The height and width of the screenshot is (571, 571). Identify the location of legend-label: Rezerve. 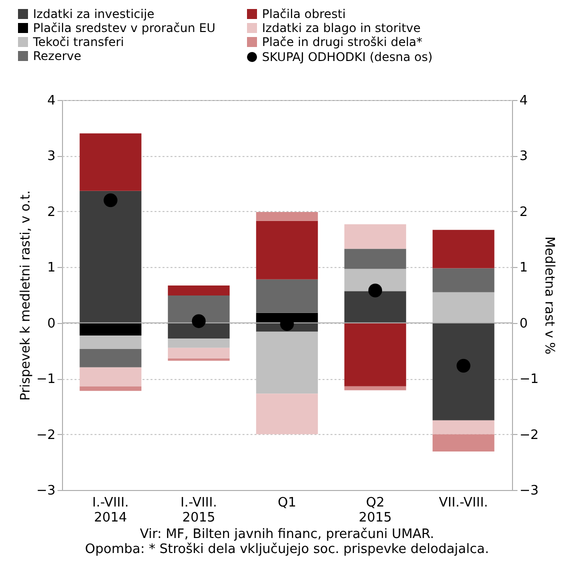
(57, 56).